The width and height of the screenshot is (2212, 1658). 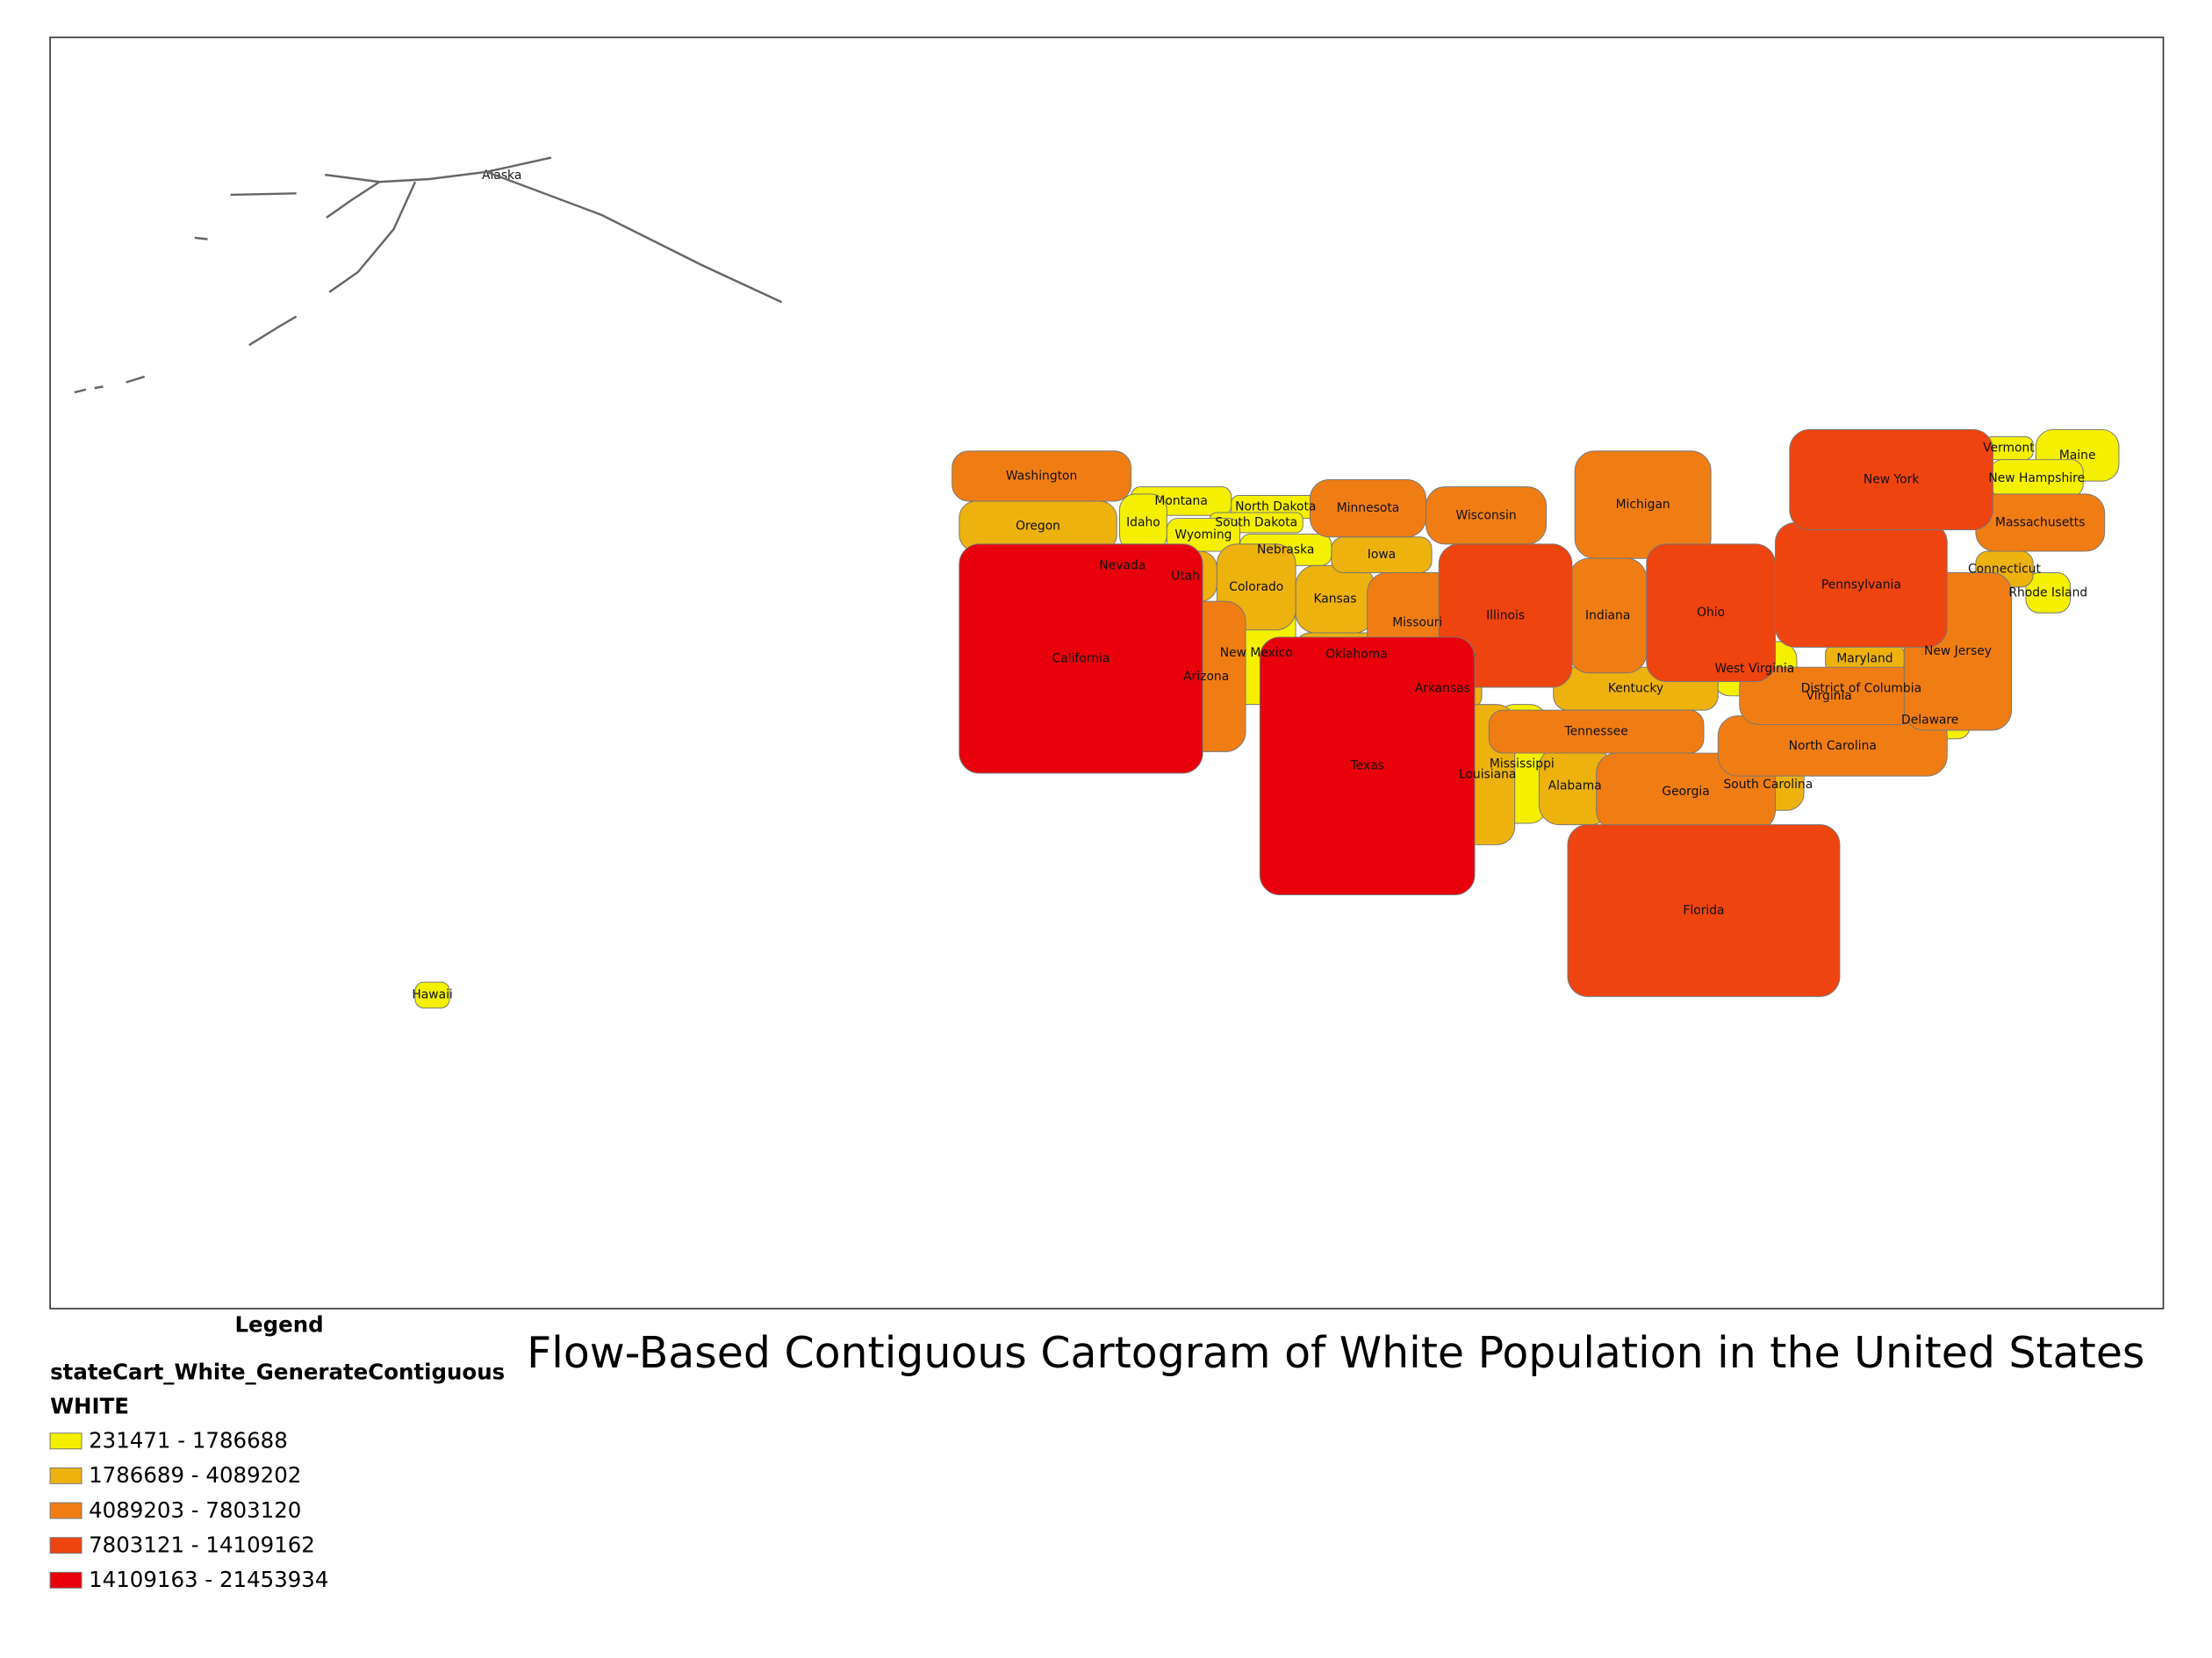 What do you see at coordinates (1122, 565) in the screenshot?
I see `state-label: Nevada` at bounding box center [1122, 565].